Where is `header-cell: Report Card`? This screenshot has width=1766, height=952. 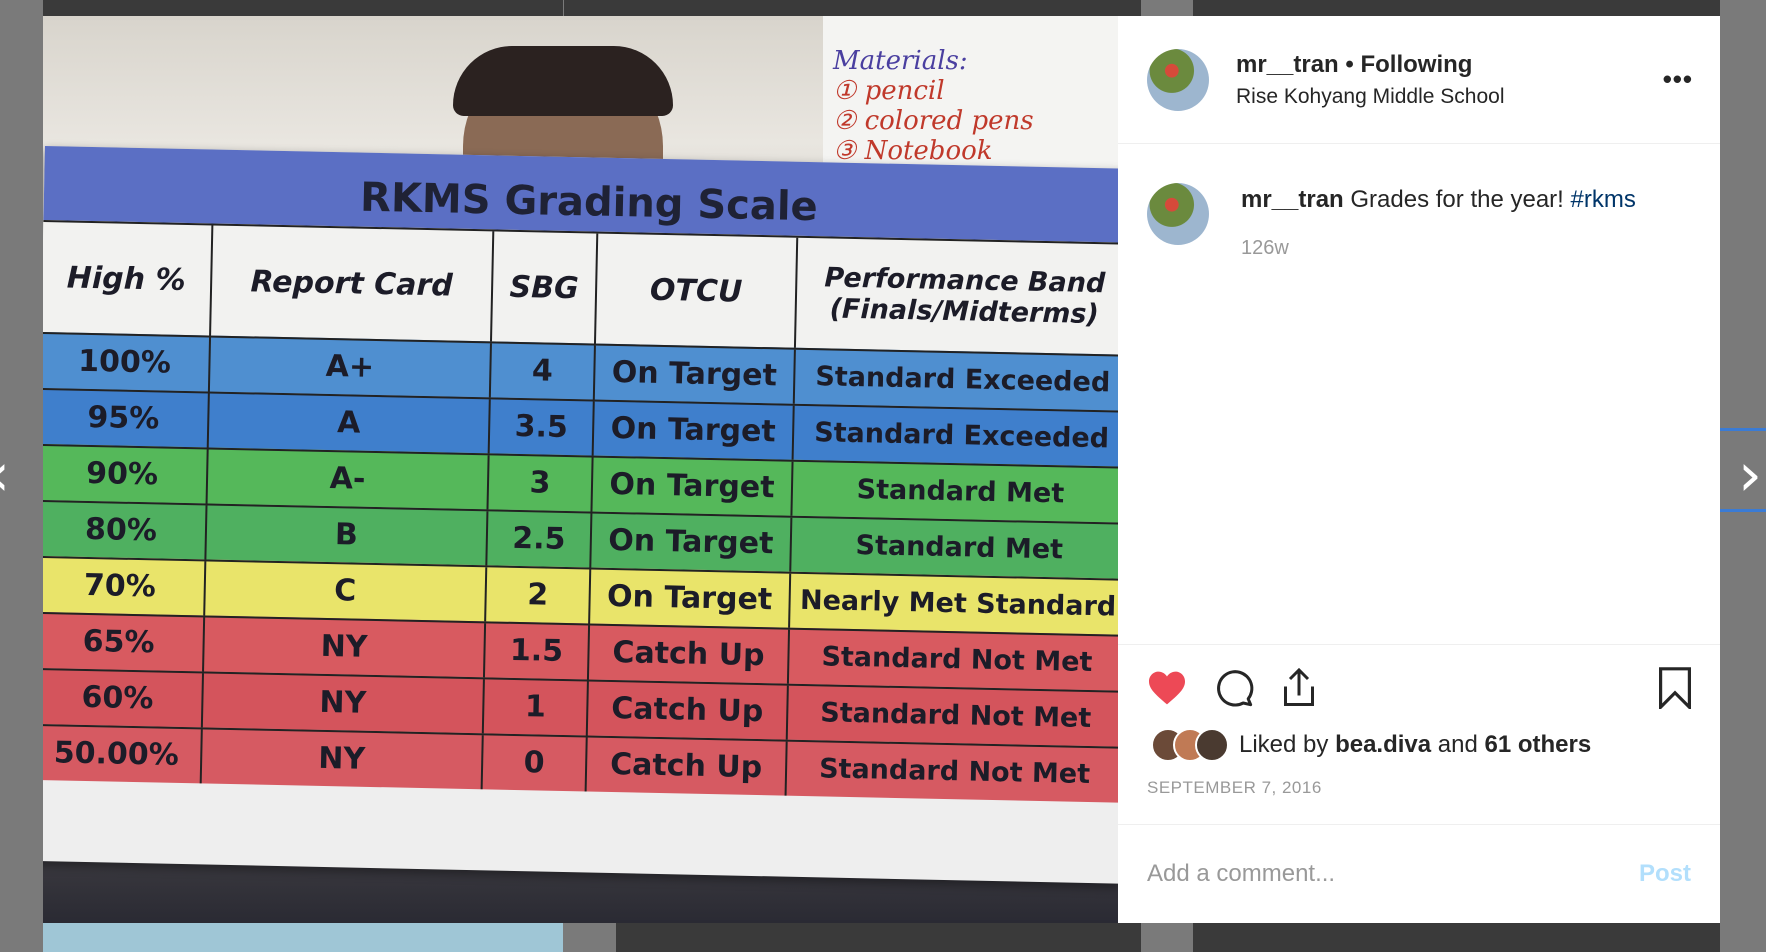
header-cell: Report Card is located at coordinates (353, 283).